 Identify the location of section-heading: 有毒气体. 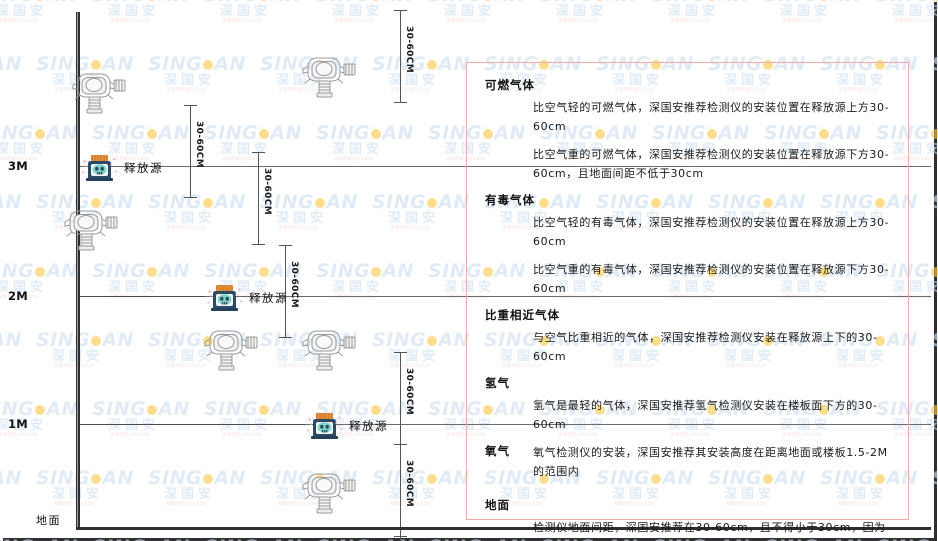
(510, 200).